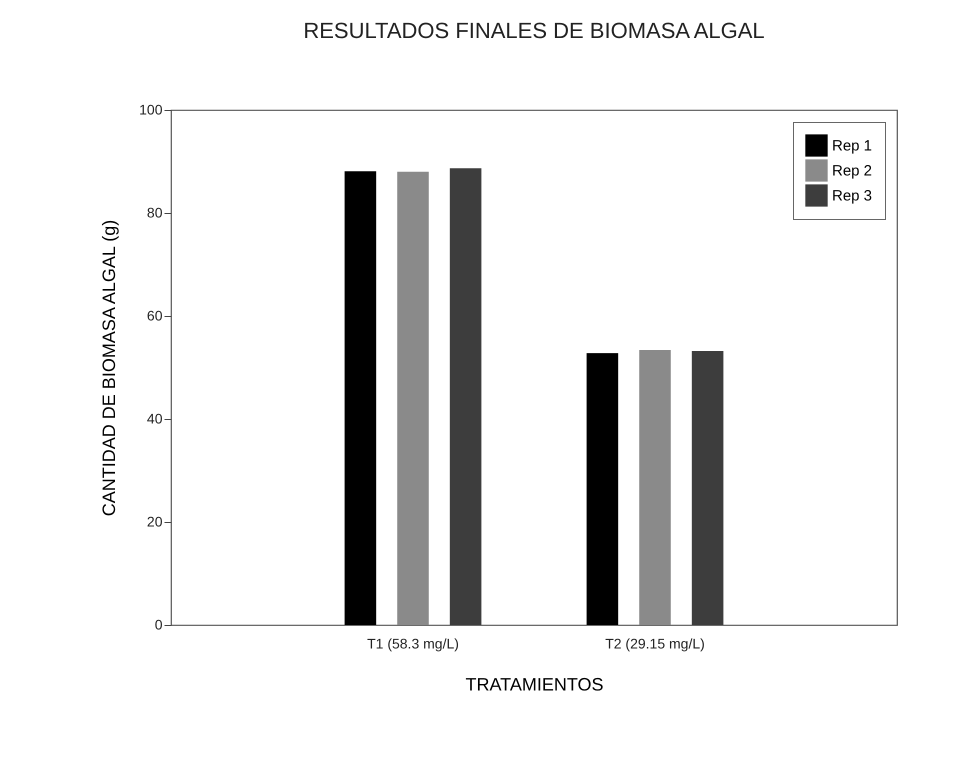 This screenshot has width=961, height=769. I want to click on y-tick-label: 20, so click(154, 522).